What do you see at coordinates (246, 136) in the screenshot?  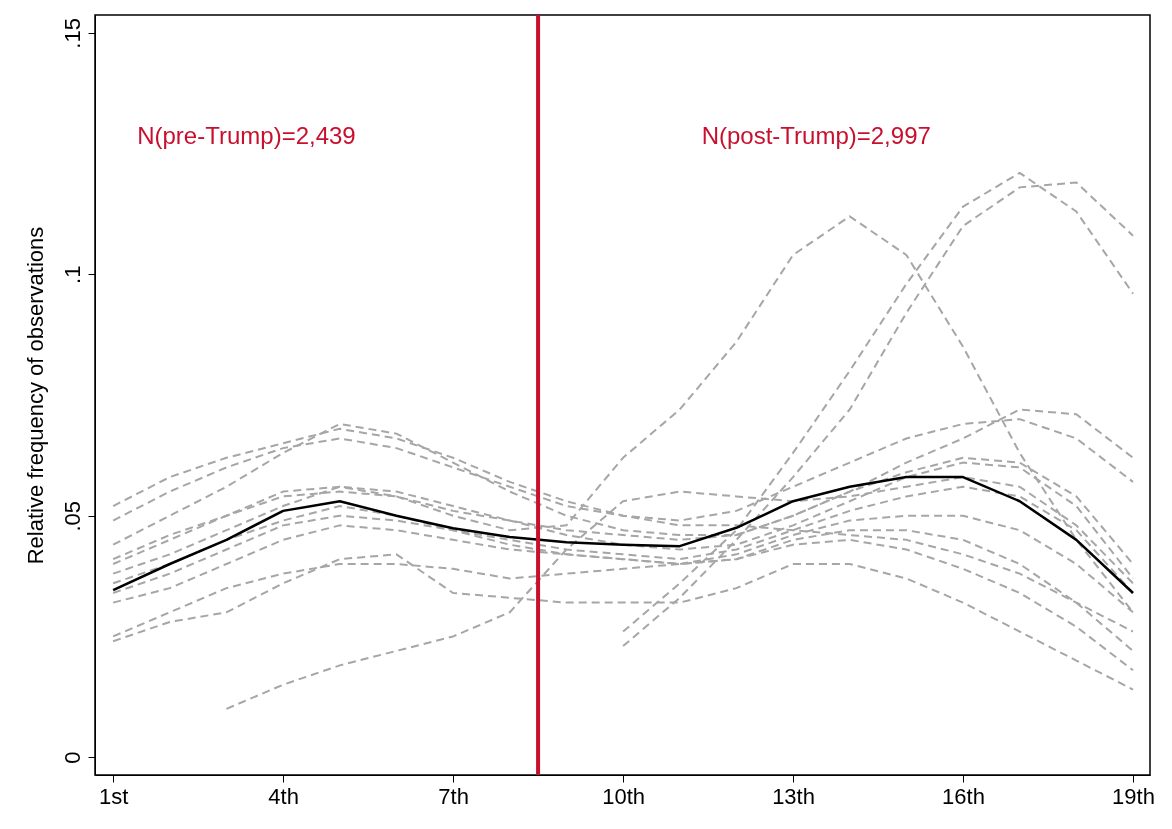 I see `annotation: N(pre-Trump)=2,439` at bounding box center [246, 136].